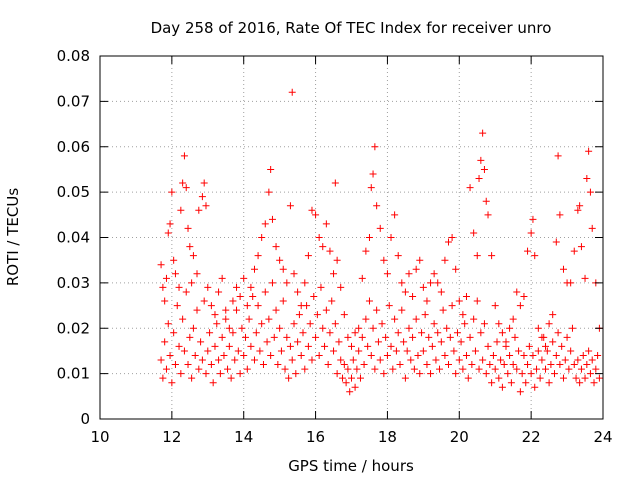 The height and width of the screenshot is (480, 640). I want to click on y-tick-label: 0.05, so click(73, 192).